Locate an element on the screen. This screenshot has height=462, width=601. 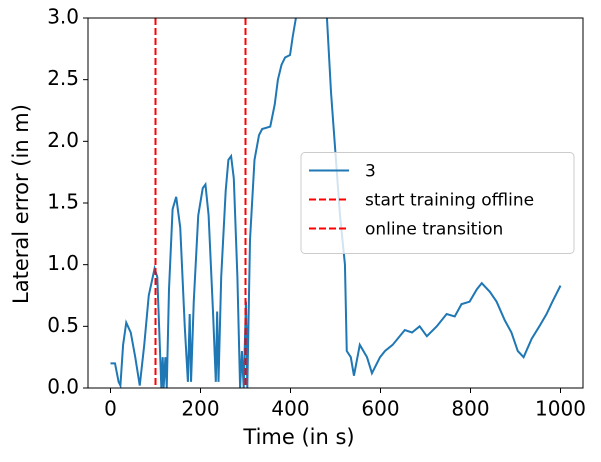
x-tick-label: 800 is located at coordinates (470, 409).